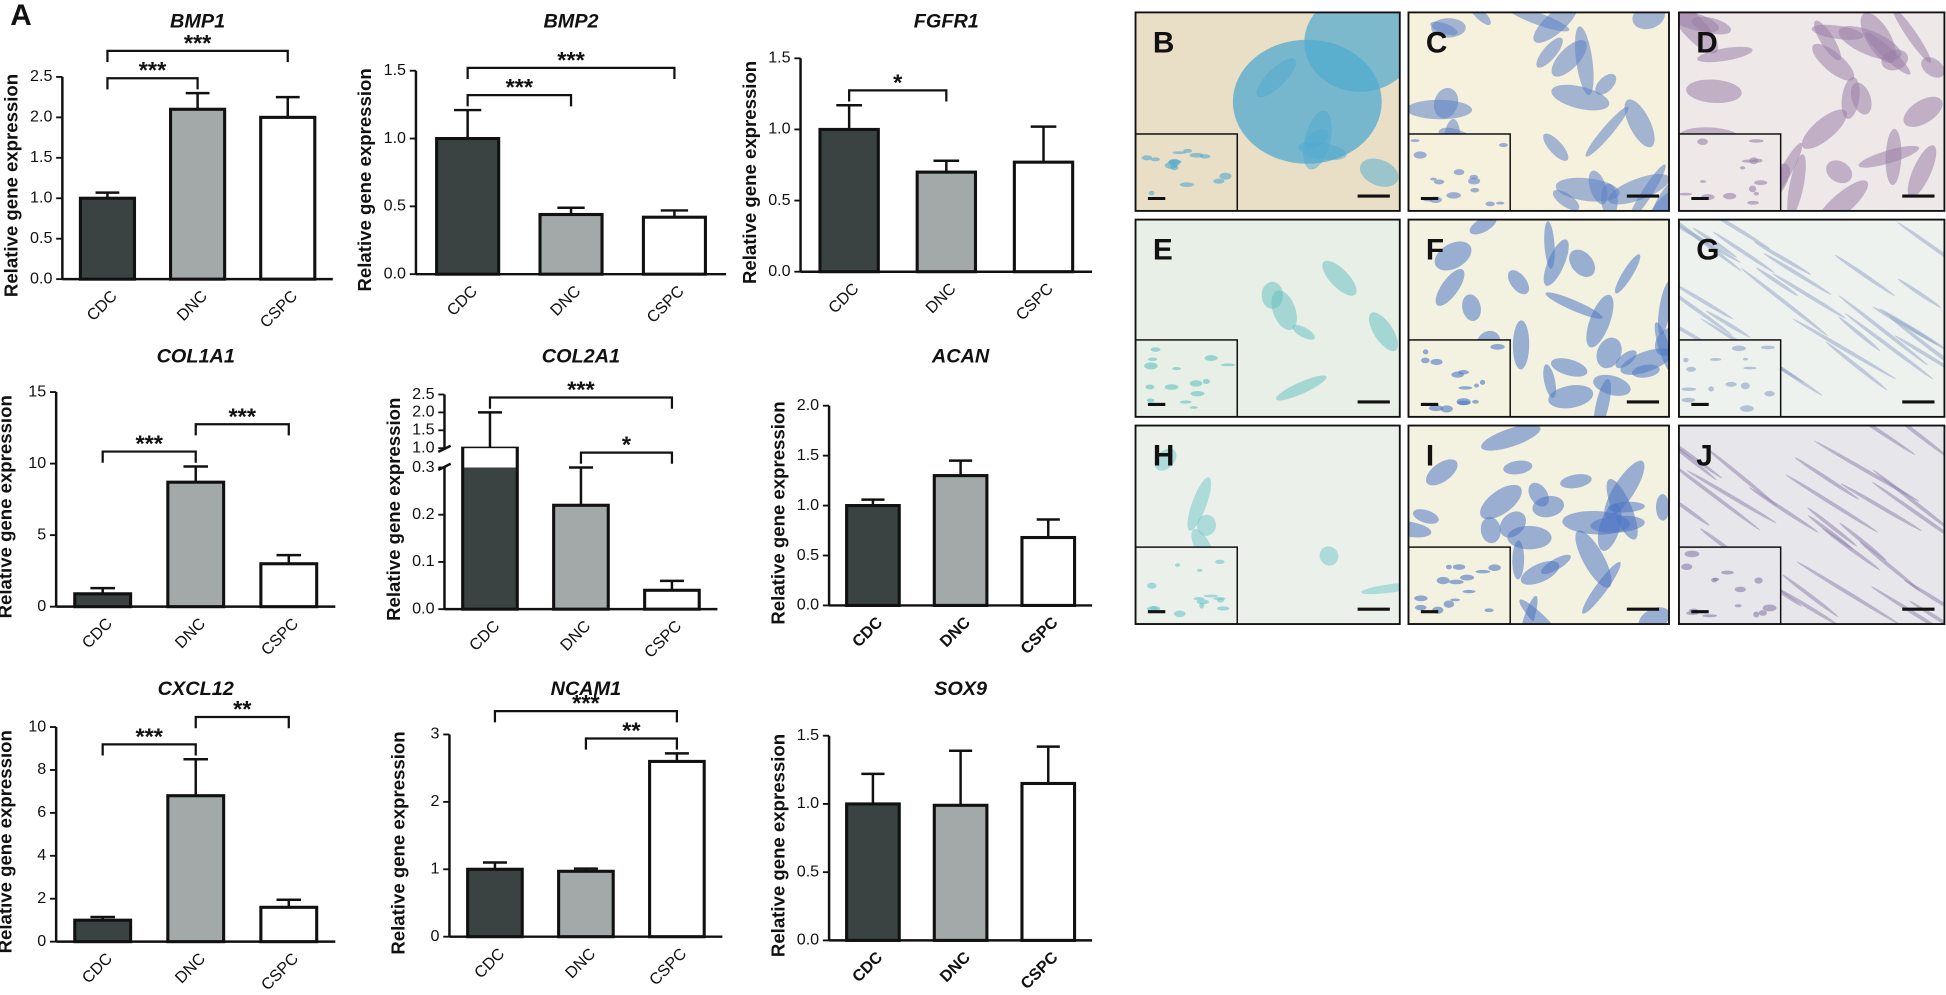  What do you see at coordinates (571, 60) in the screenshot?
I see `significance-label: ***` at bounding box center [571, 60].